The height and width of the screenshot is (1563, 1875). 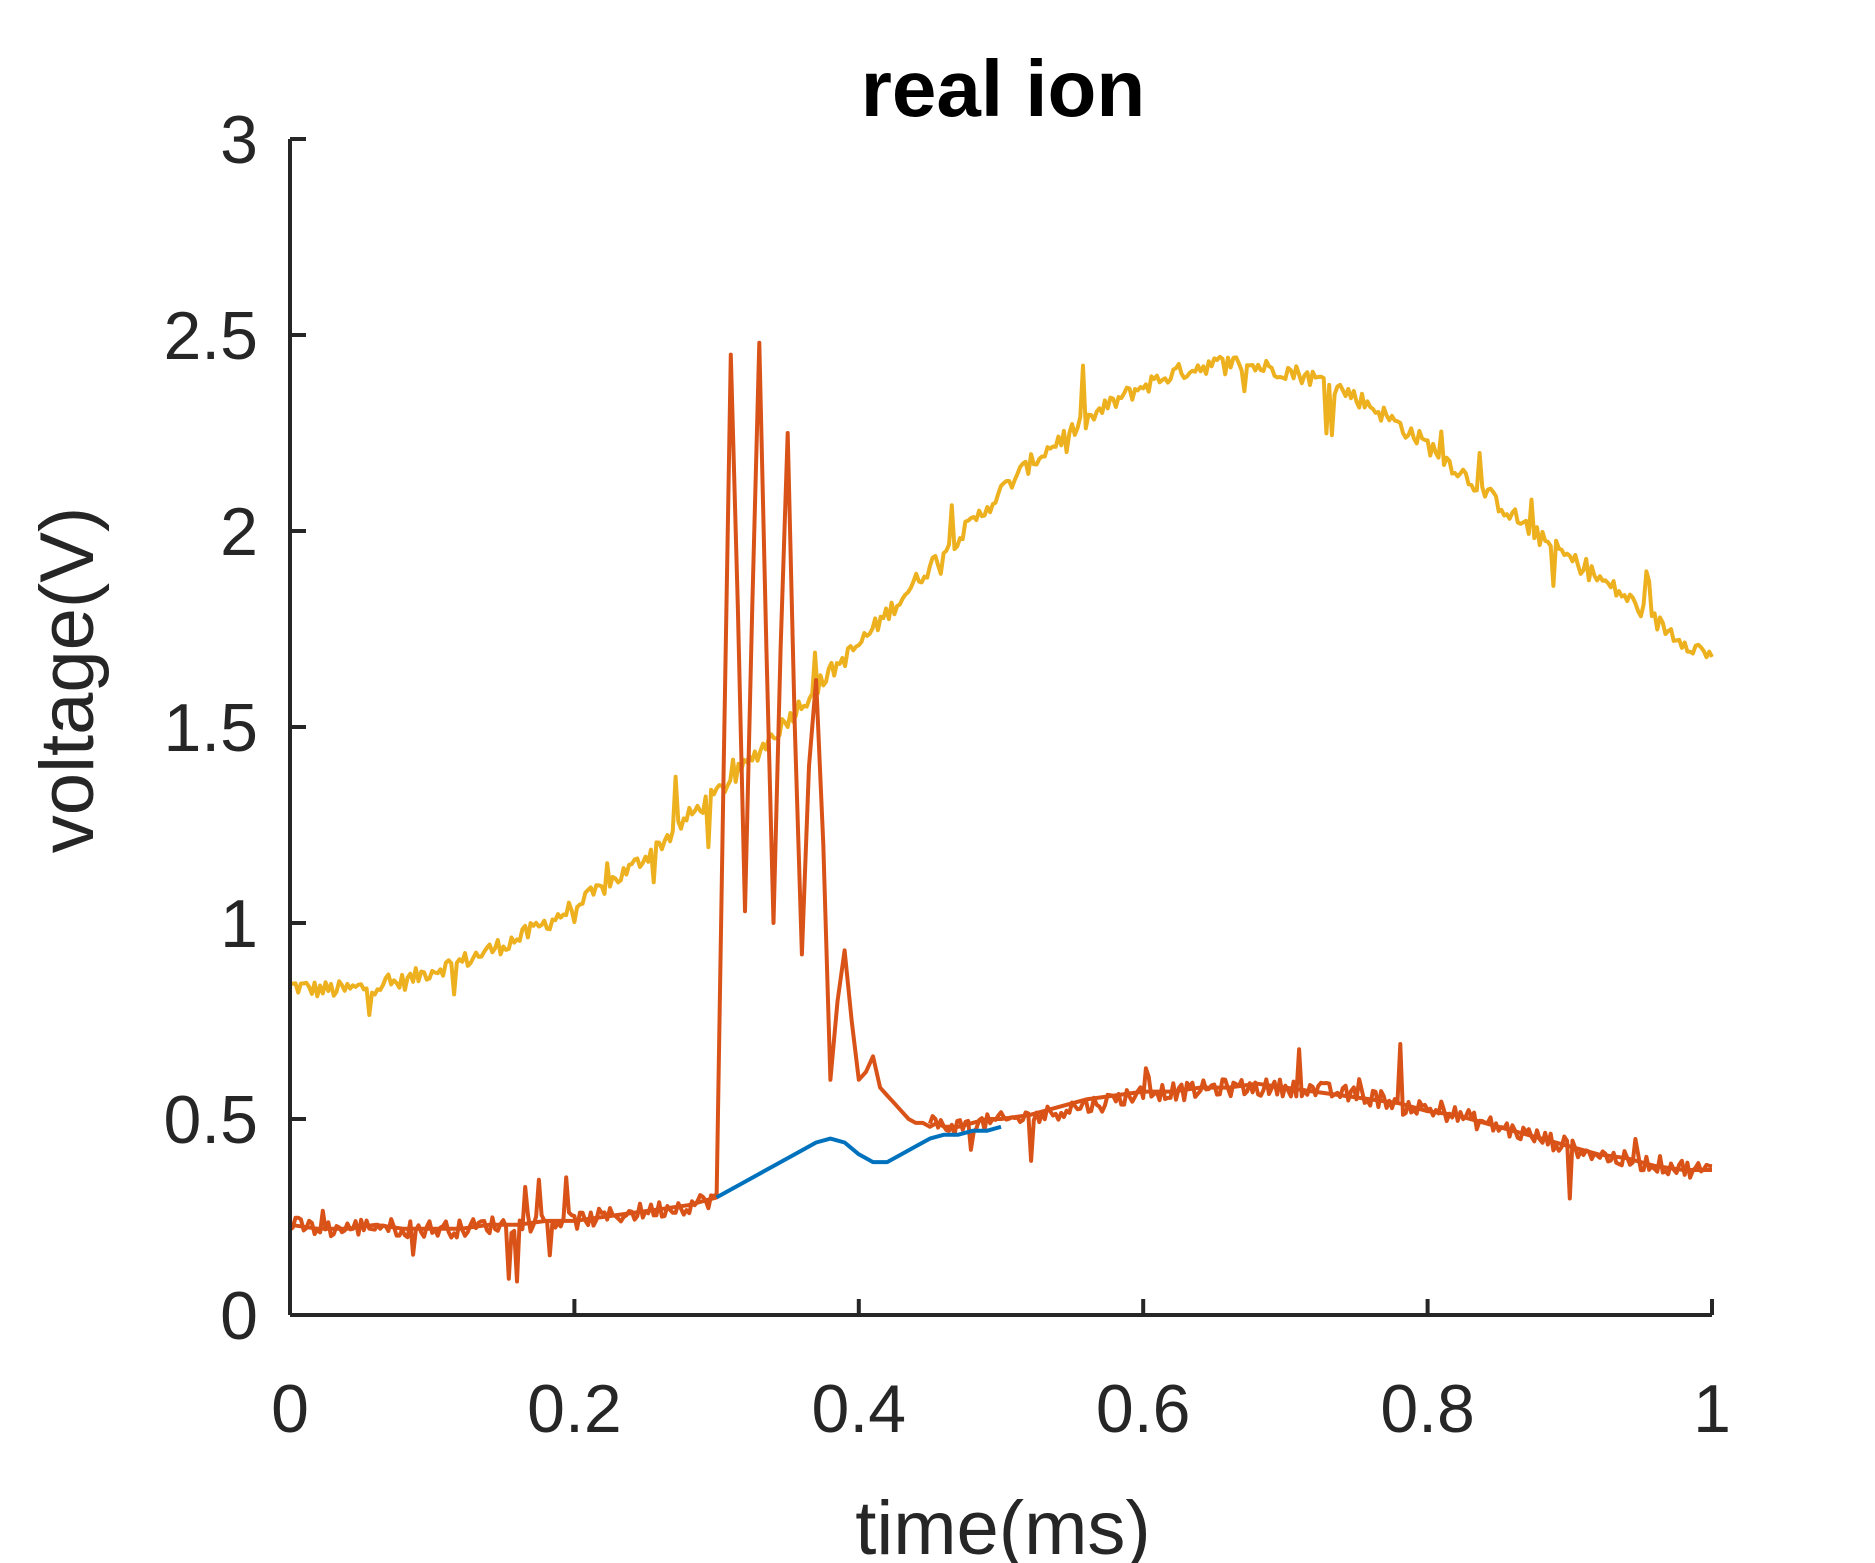 What do you see at coordinates (574, 1409) in the screenshot?
I see `x-tick-label: 0.2` at bounding box center [574, 1409].